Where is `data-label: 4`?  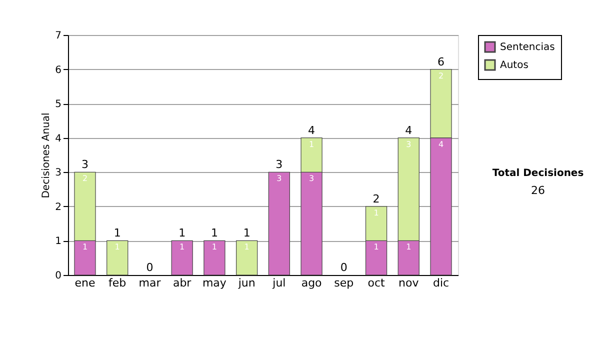 data-label: 4 is located at coordinates (441, 144).